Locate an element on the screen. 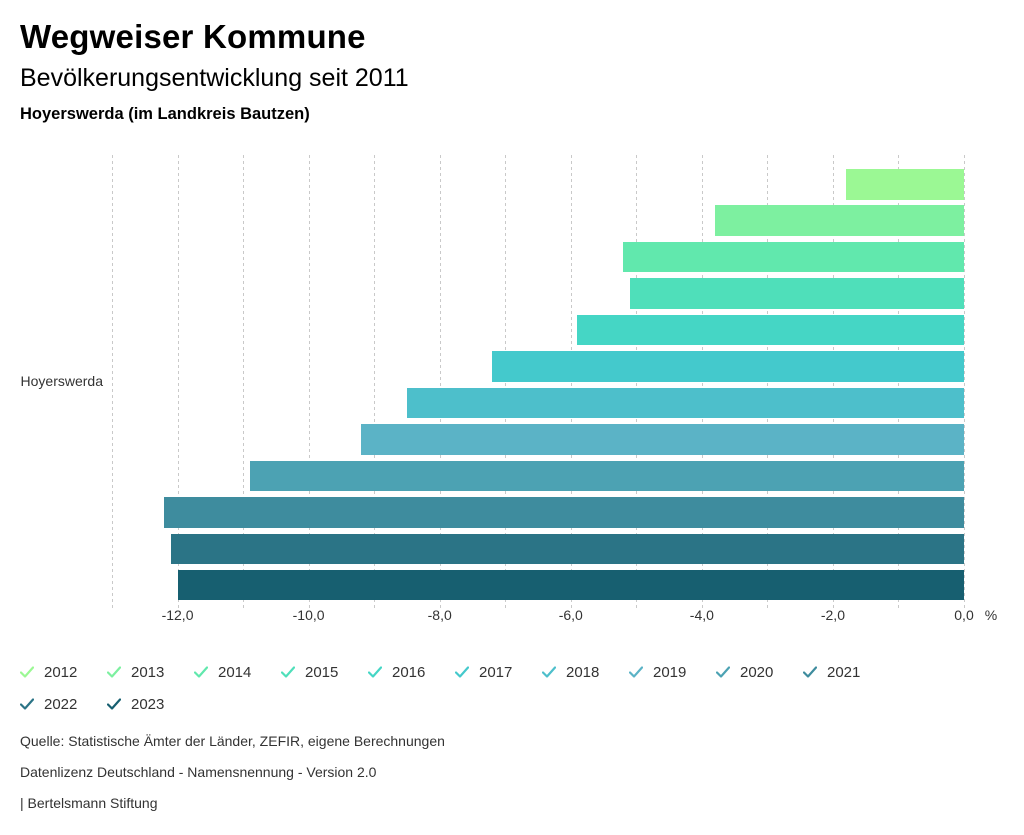  legend-item-label: 2015 is located at coordinates (322, 672).